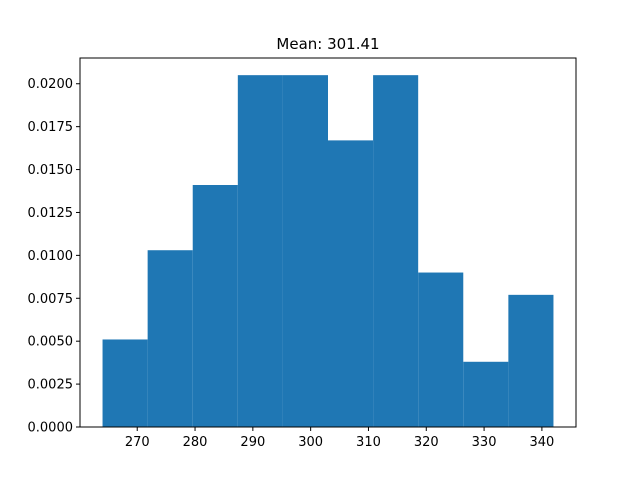  Describe the element at coordinates (51, 84) in the screenshot. I see `y-tick-label: 0.0200` at that location.